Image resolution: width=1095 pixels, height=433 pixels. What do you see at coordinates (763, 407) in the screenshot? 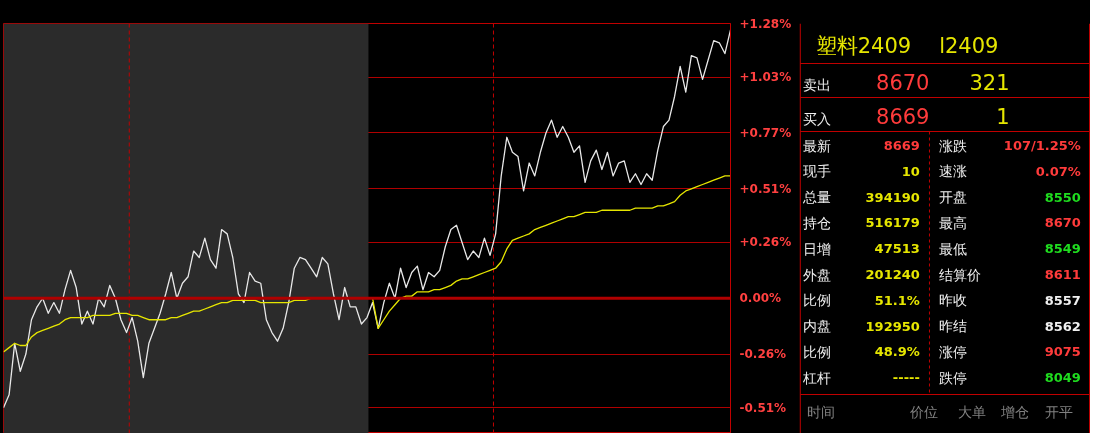
I see `y-tick-label: -0.51%` at bounding box center [763, 407].